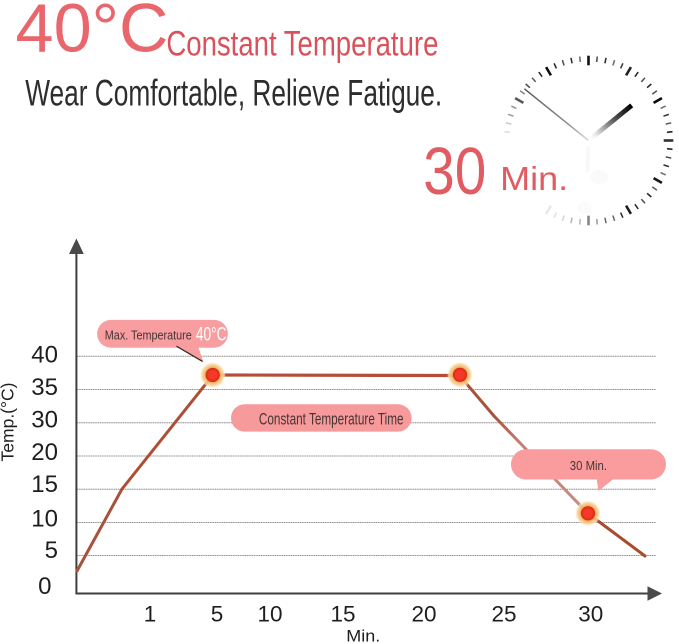 The width and height of the screenshot is (679, 644). What do you see at coordinates (44, 387) in the screenshot?
I see `svg-text: 35` at bounding box center [44, 387].